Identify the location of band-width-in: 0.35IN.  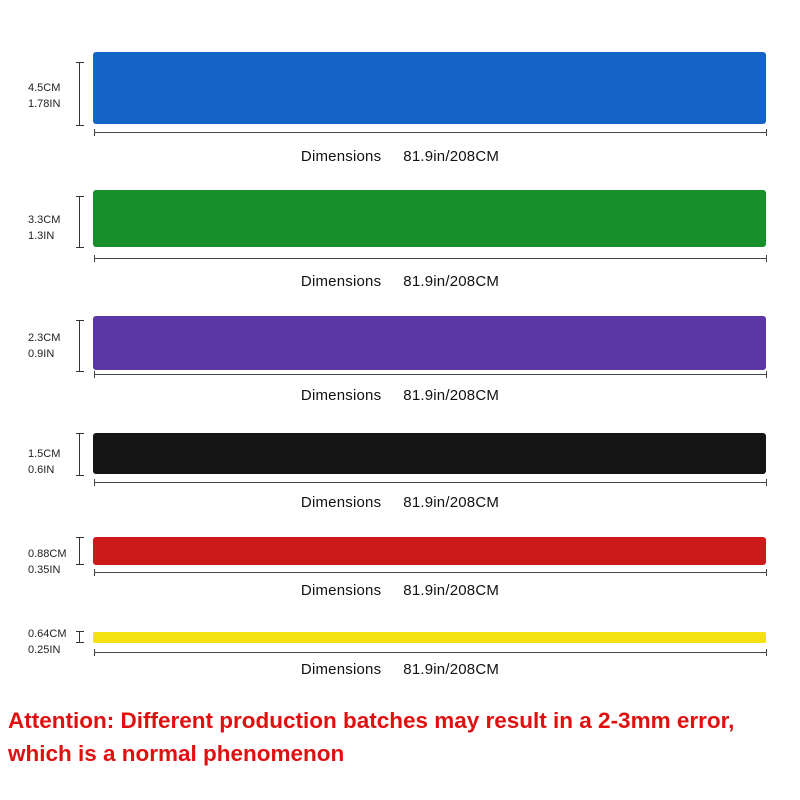
(44, 570).